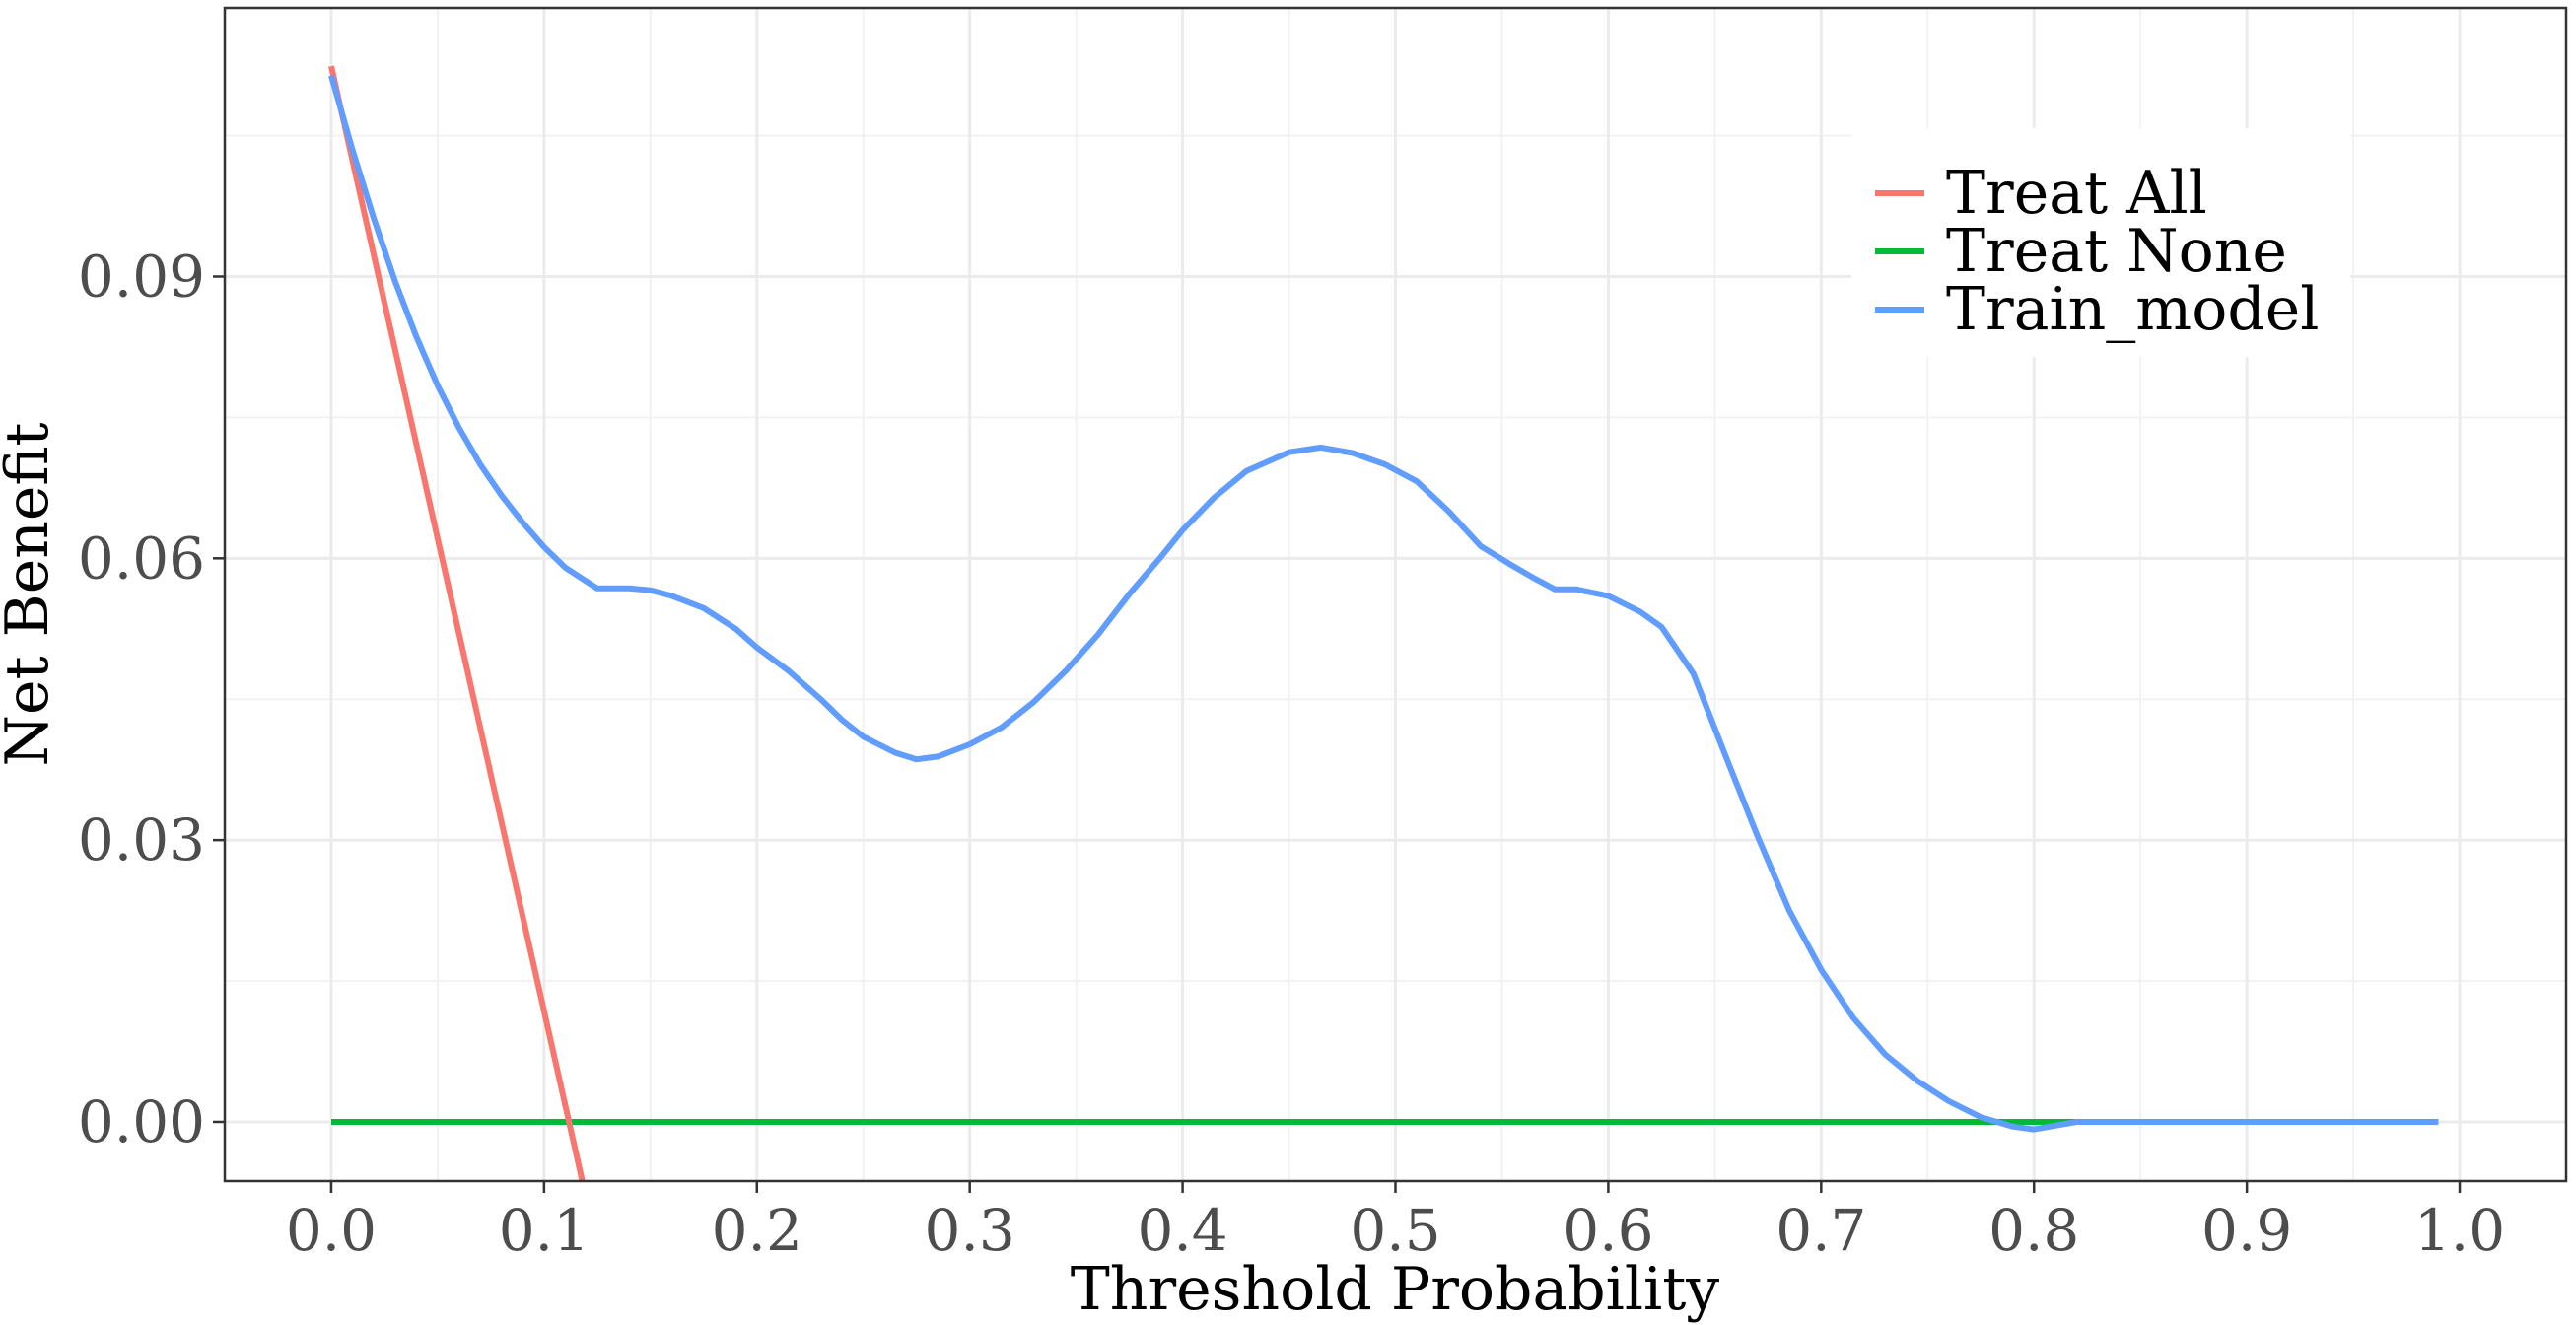 Image resolution: width=2576 pixels, height=1325 pixels. What do you see at coordinates (31, 594) in the screenshot?
I see `y-axis-title: Net Benefit` at bounding box center [31, 594].